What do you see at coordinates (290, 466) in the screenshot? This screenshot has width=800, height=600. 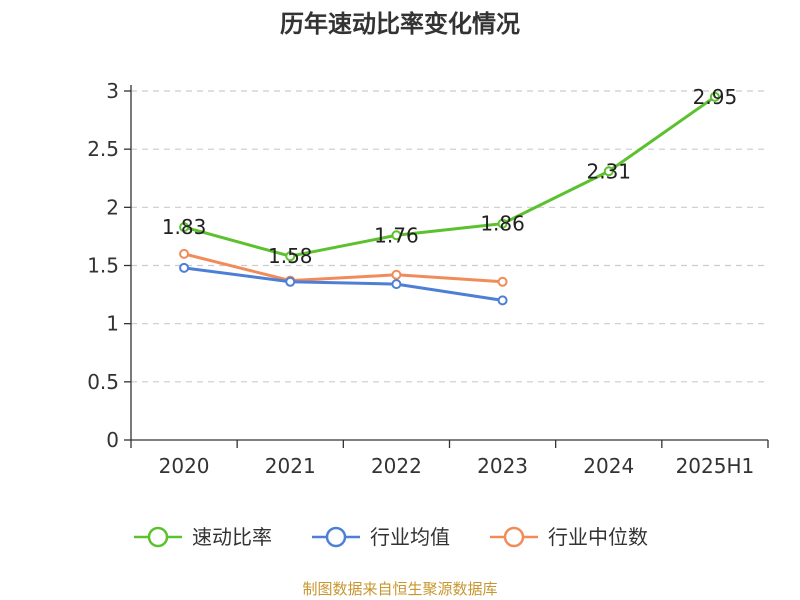 I see `x-tick-label: 2021` at bounding box center [290, 466].